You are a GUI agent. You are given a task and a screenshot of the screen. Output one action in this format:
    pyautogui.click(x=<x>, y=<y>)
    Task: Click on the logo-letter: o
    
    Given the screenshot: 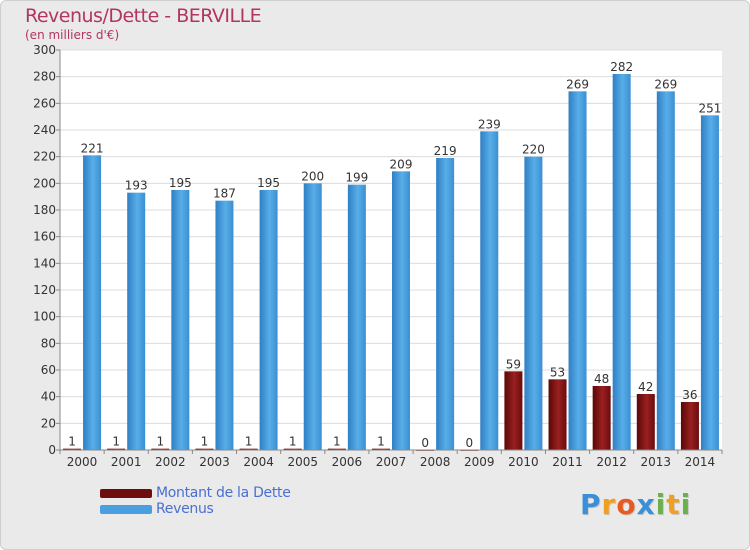 What is the action you would take?
    pyautogui.click(x=626, y=504)
    